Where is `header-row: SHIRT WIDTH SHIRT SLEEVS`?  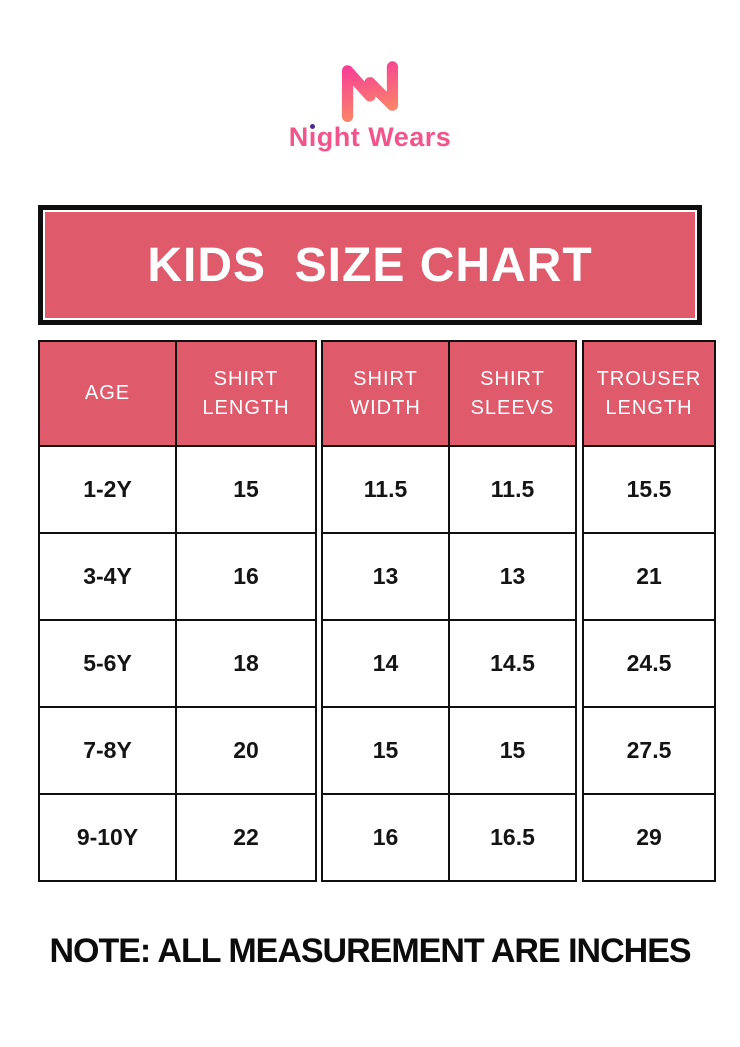
header-row: SHIRT WIDTH SHIRT SLEEVS is located at coordinates (449, 393).